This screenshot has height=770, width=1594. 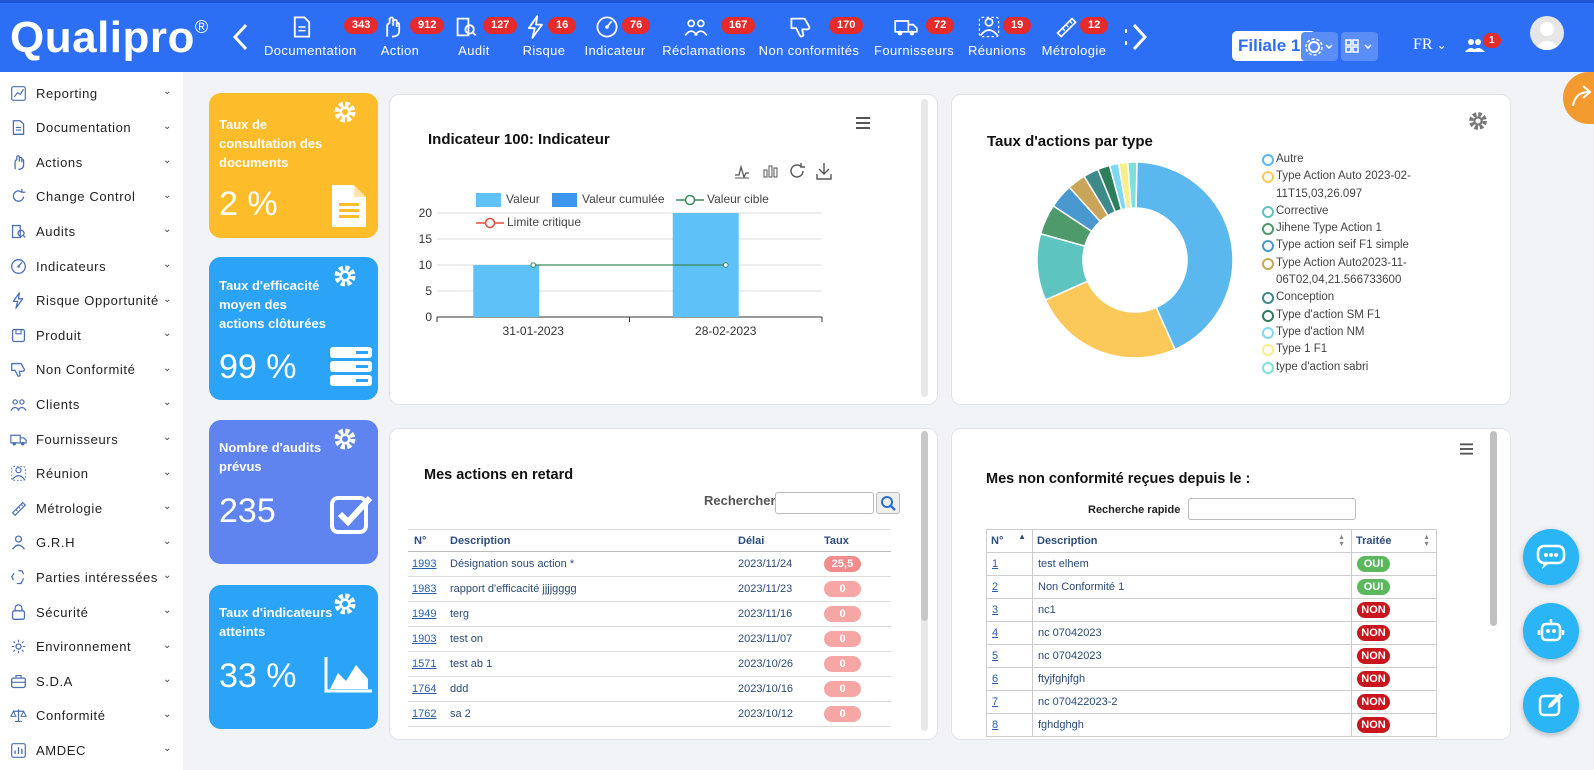 I want to click on indicator-chart: 0 5 10 15 20 31-01-2023 28-02-2023, so click(x=664, y=250).